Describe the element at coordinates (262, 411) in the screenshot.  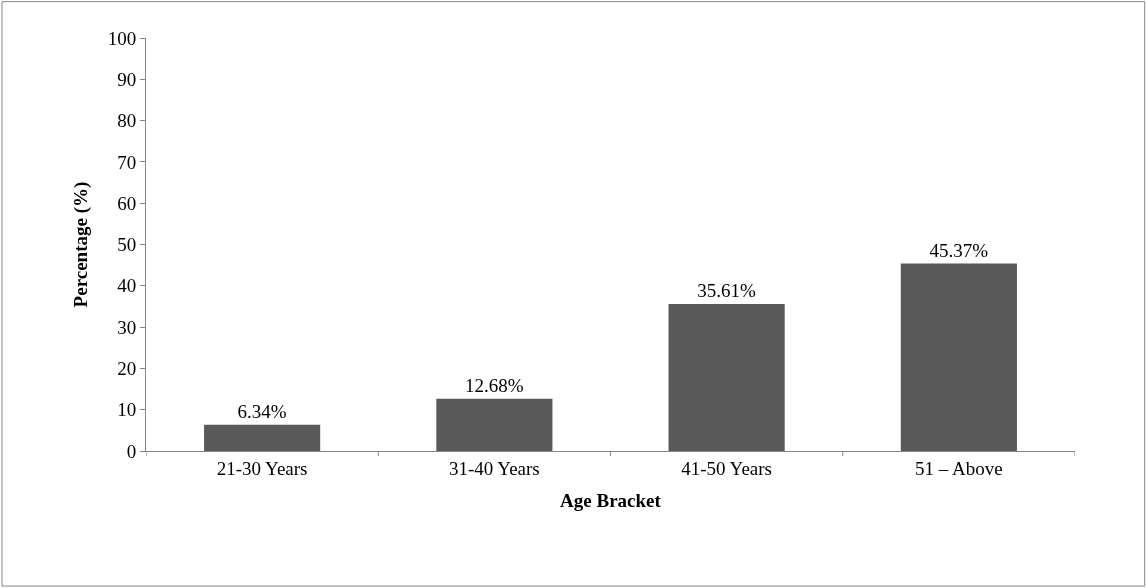
I see `data-label: 6.34%` at that location.